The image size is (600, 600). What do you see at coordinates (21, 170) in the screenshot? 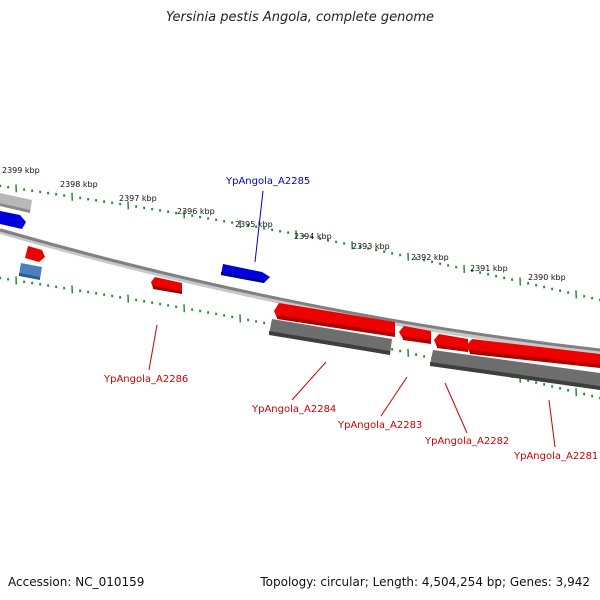
I see `scale-label: 2399 kbp` at bounding box center [21, 170].